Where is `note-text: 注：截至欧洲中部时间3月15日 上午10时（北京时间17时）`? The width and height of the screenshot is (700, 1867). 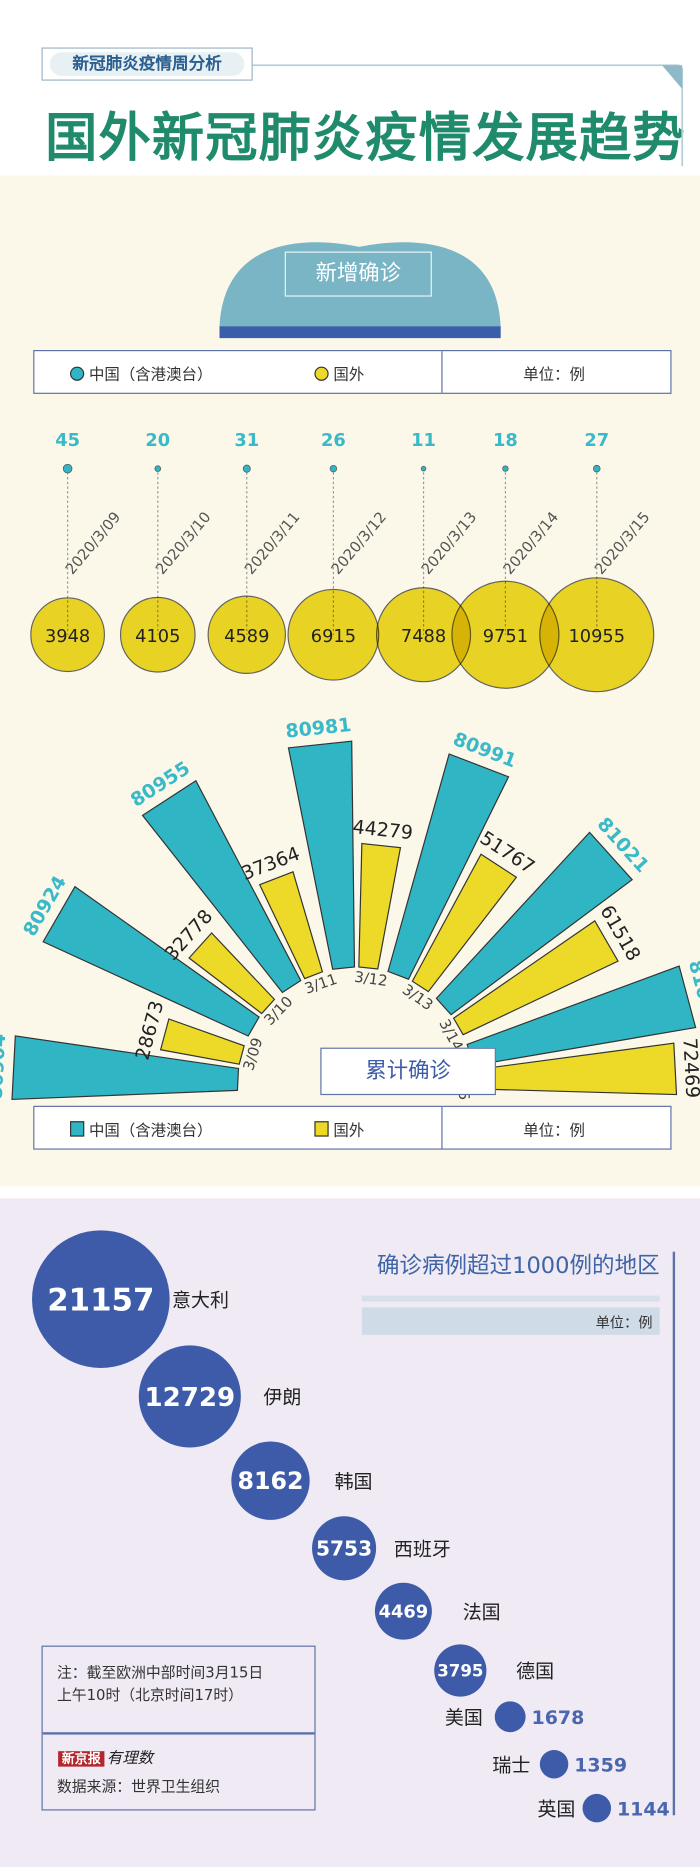
note-text: 注：截至欧洲中部时间3月15日 上午10时（北京时间17时） is located at coordinates (160, 1683).